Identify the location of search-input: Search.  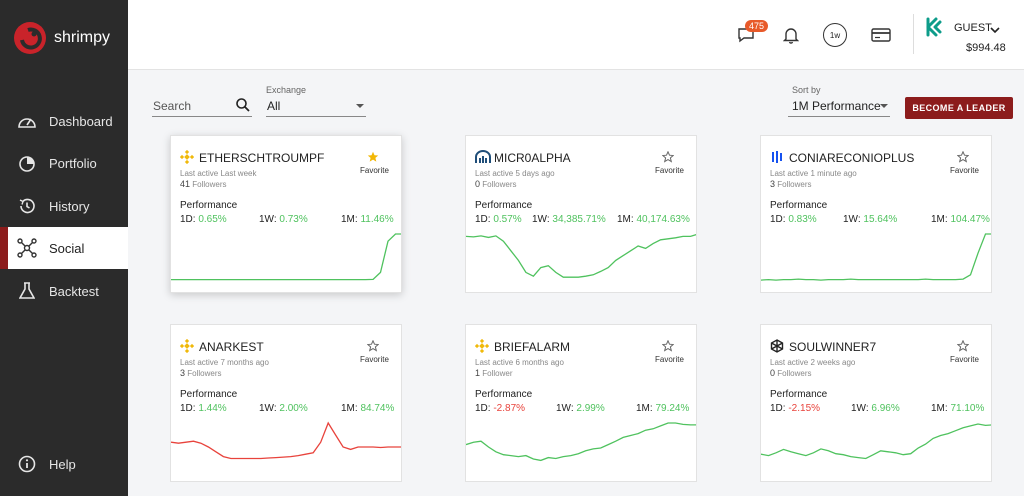
(172, 106).